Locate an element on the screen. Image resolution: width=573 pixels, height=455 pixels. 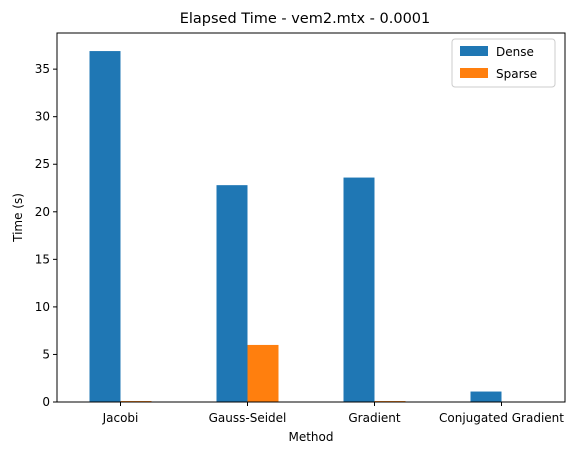
y-axis-label: Time (s) is located at coordinates (18, 218).